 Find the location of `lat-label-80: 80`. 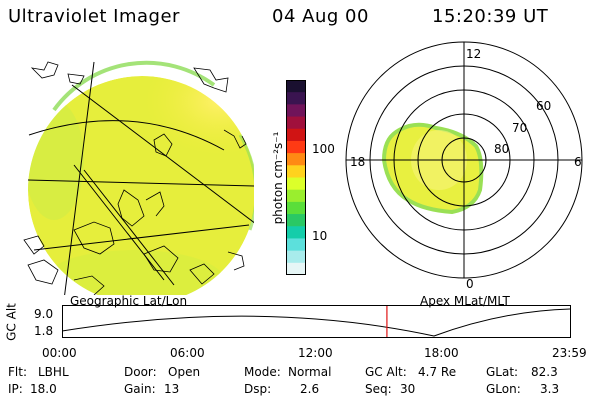

lat-label-80: 80 is located at coordinates (501, 149).